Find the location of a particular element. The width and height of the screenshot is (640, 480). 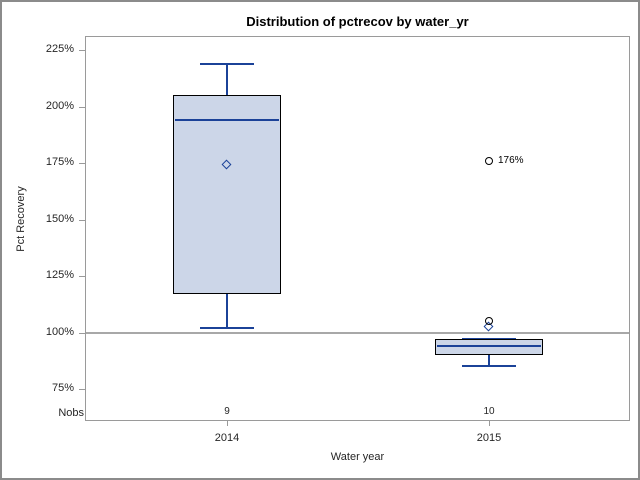

x-axis-title: Water year is located at coordinates (357, 457).